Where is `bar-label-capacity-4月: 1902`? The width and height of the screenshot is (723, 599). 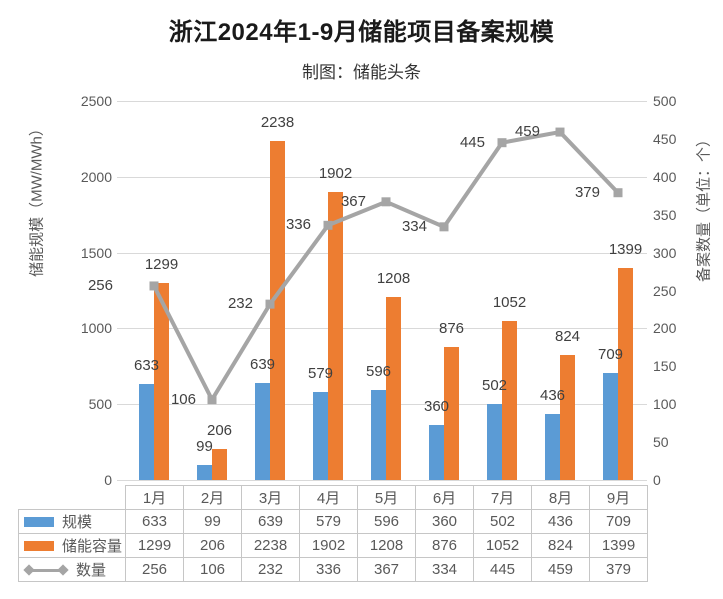
bar-label-capacity-4月: 1902 is located at coordinates (335, 173).